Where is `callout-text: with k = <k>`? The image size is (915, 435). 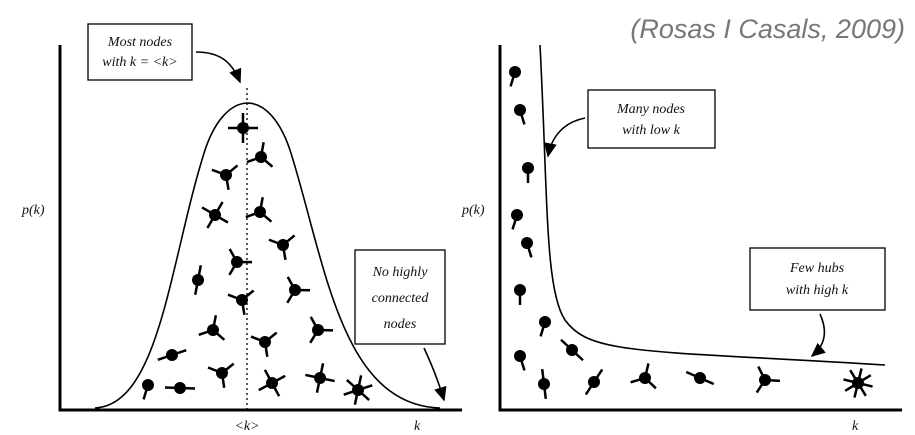
callout-text: with k = <k> is located at coordinates (139, 62).